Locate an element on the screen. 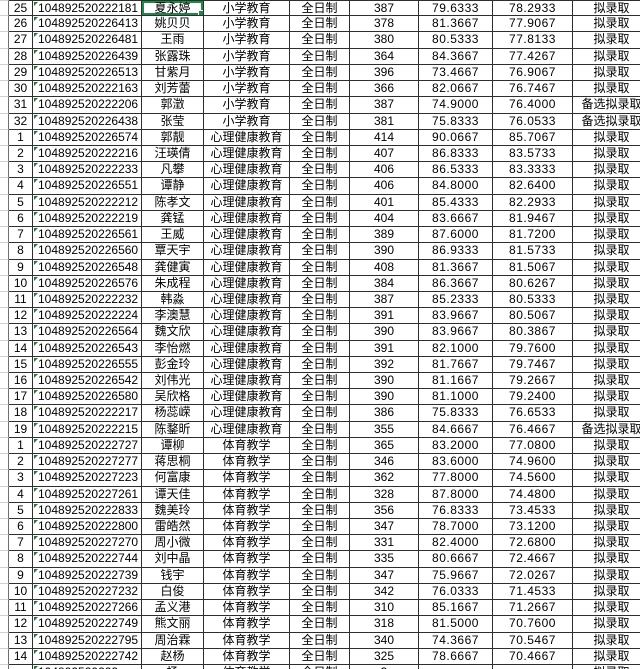  cell-retest_score: 81.7667 is located at coordinates (456, 365).